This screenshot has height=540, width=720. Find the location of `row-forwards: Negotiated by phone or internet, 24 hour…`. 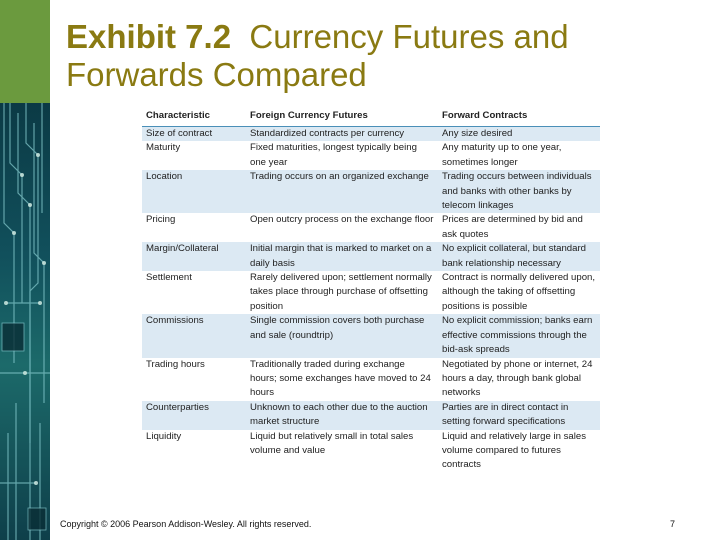

row-forwards: Negotiated by phone or internet, 24 hour… is located at coordinates (517, 378).